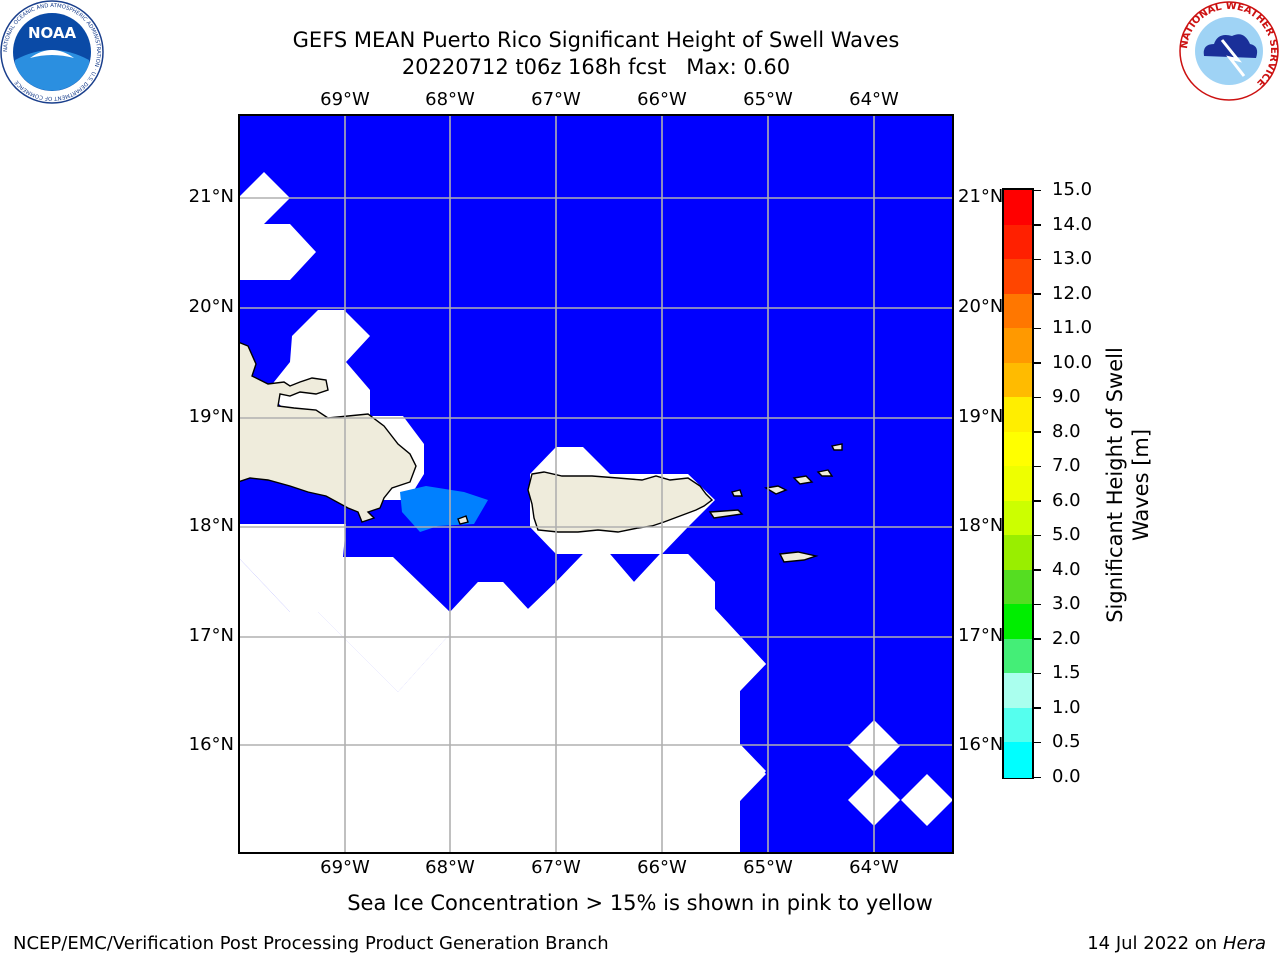 The width and height of the screenshot is (1280, 960). Describe the element at coordinates (1066, 604) in the screenshot. I see `colorbar-tick-label: 3.0` at that location.